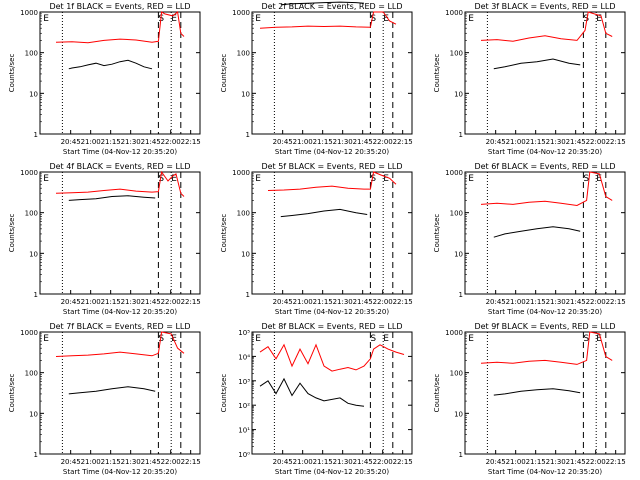  I want to click on plot-title: Det 8f BLACK = Events, RED = LLD, so click(331, 326).